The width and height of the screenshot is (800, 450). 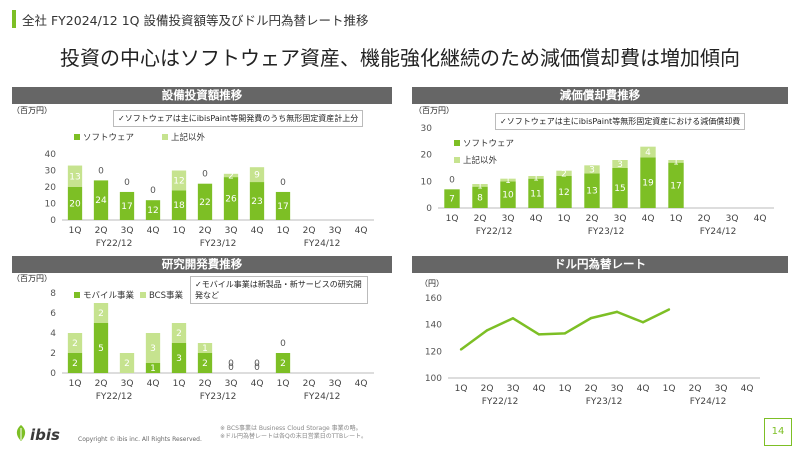 What do you see at coordinates (204, 203) in the screenshot?
I see `data-label: 22` at bounding box center [204, 203].